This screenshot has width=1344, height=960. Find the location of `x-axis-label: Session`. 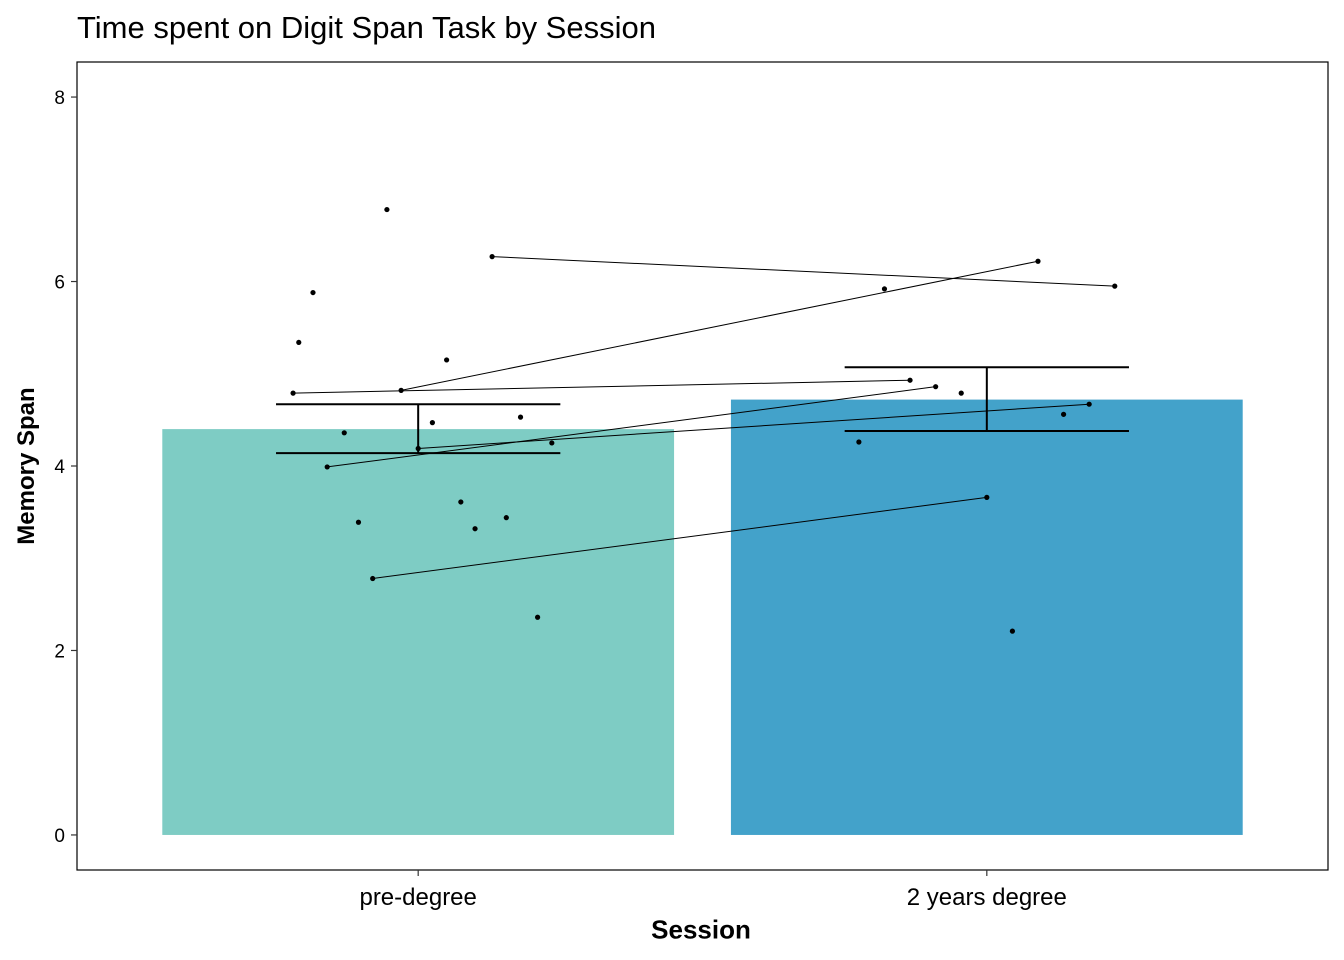

x-axis-label: Session is located at coordinates (701, 929).